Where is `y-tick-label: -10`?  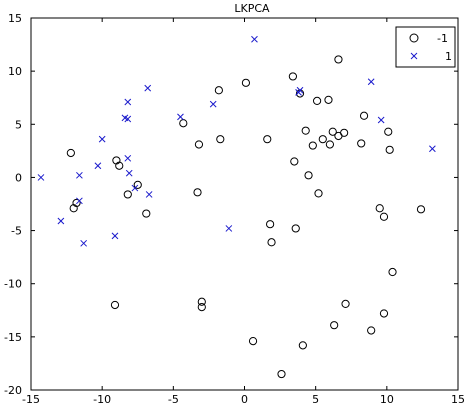 y-tick-label: -10 is located at coordinates (13, 284).